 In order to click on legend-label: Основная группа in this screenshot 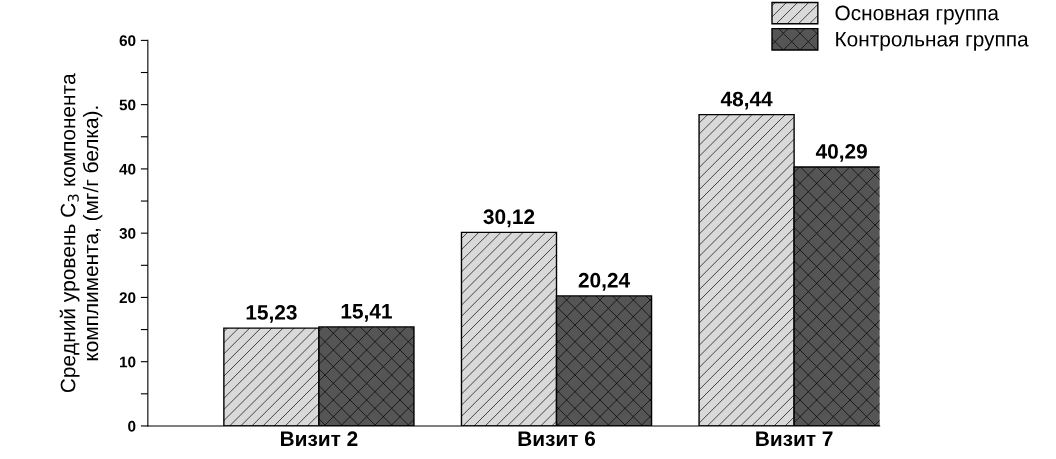, I will do `click(917, 15)`.